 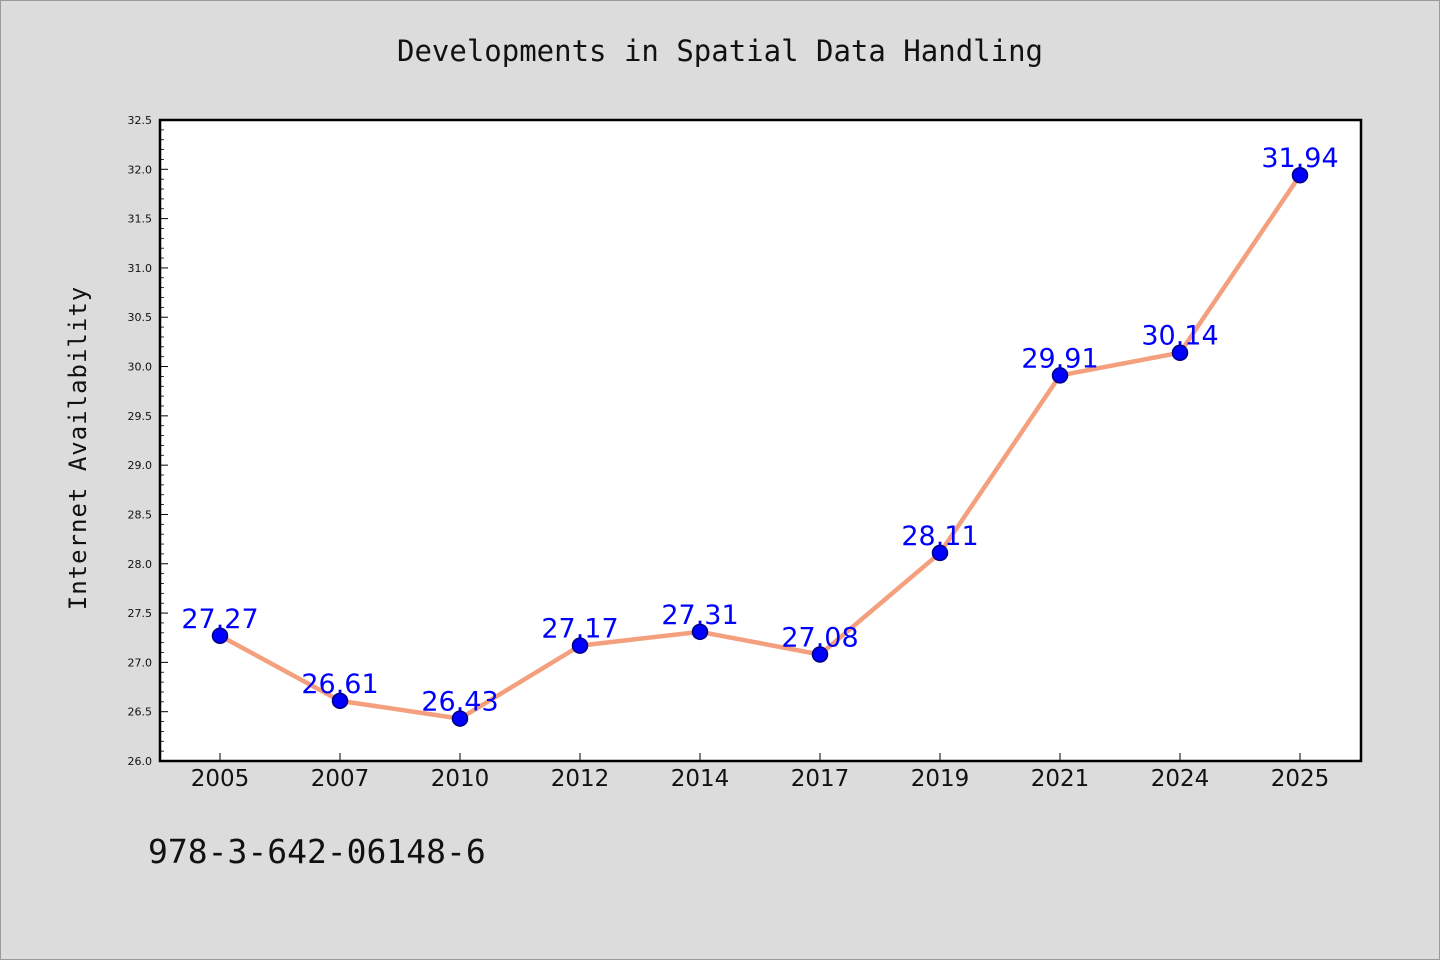 What do you see at coordinates (700, 779) in the screenshot?
I see `x-tick-label: 2014` at bounding box center [700, 779].